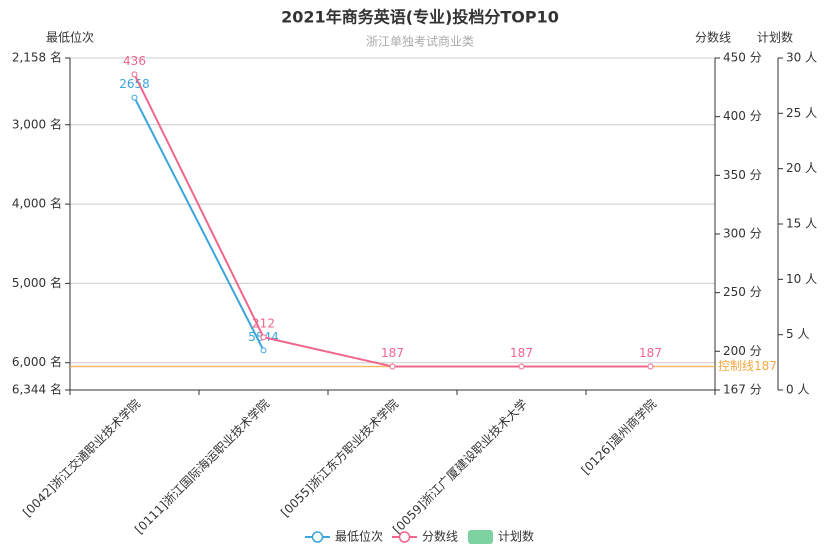  I want to click on x-tick-label: [0042]浙江交通职业技术学院, so click(81, 458).